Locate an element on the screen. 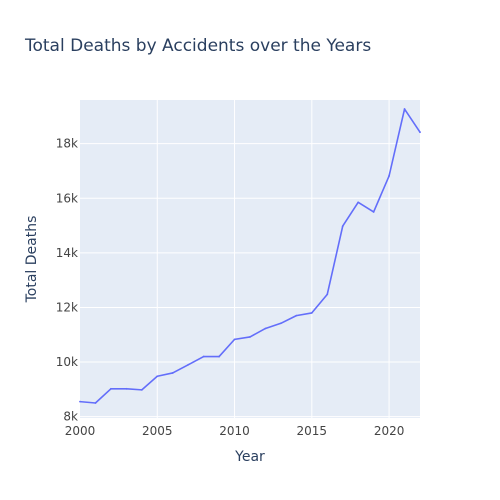  y-tick-label: 16k is located at coordinates (67, 198).